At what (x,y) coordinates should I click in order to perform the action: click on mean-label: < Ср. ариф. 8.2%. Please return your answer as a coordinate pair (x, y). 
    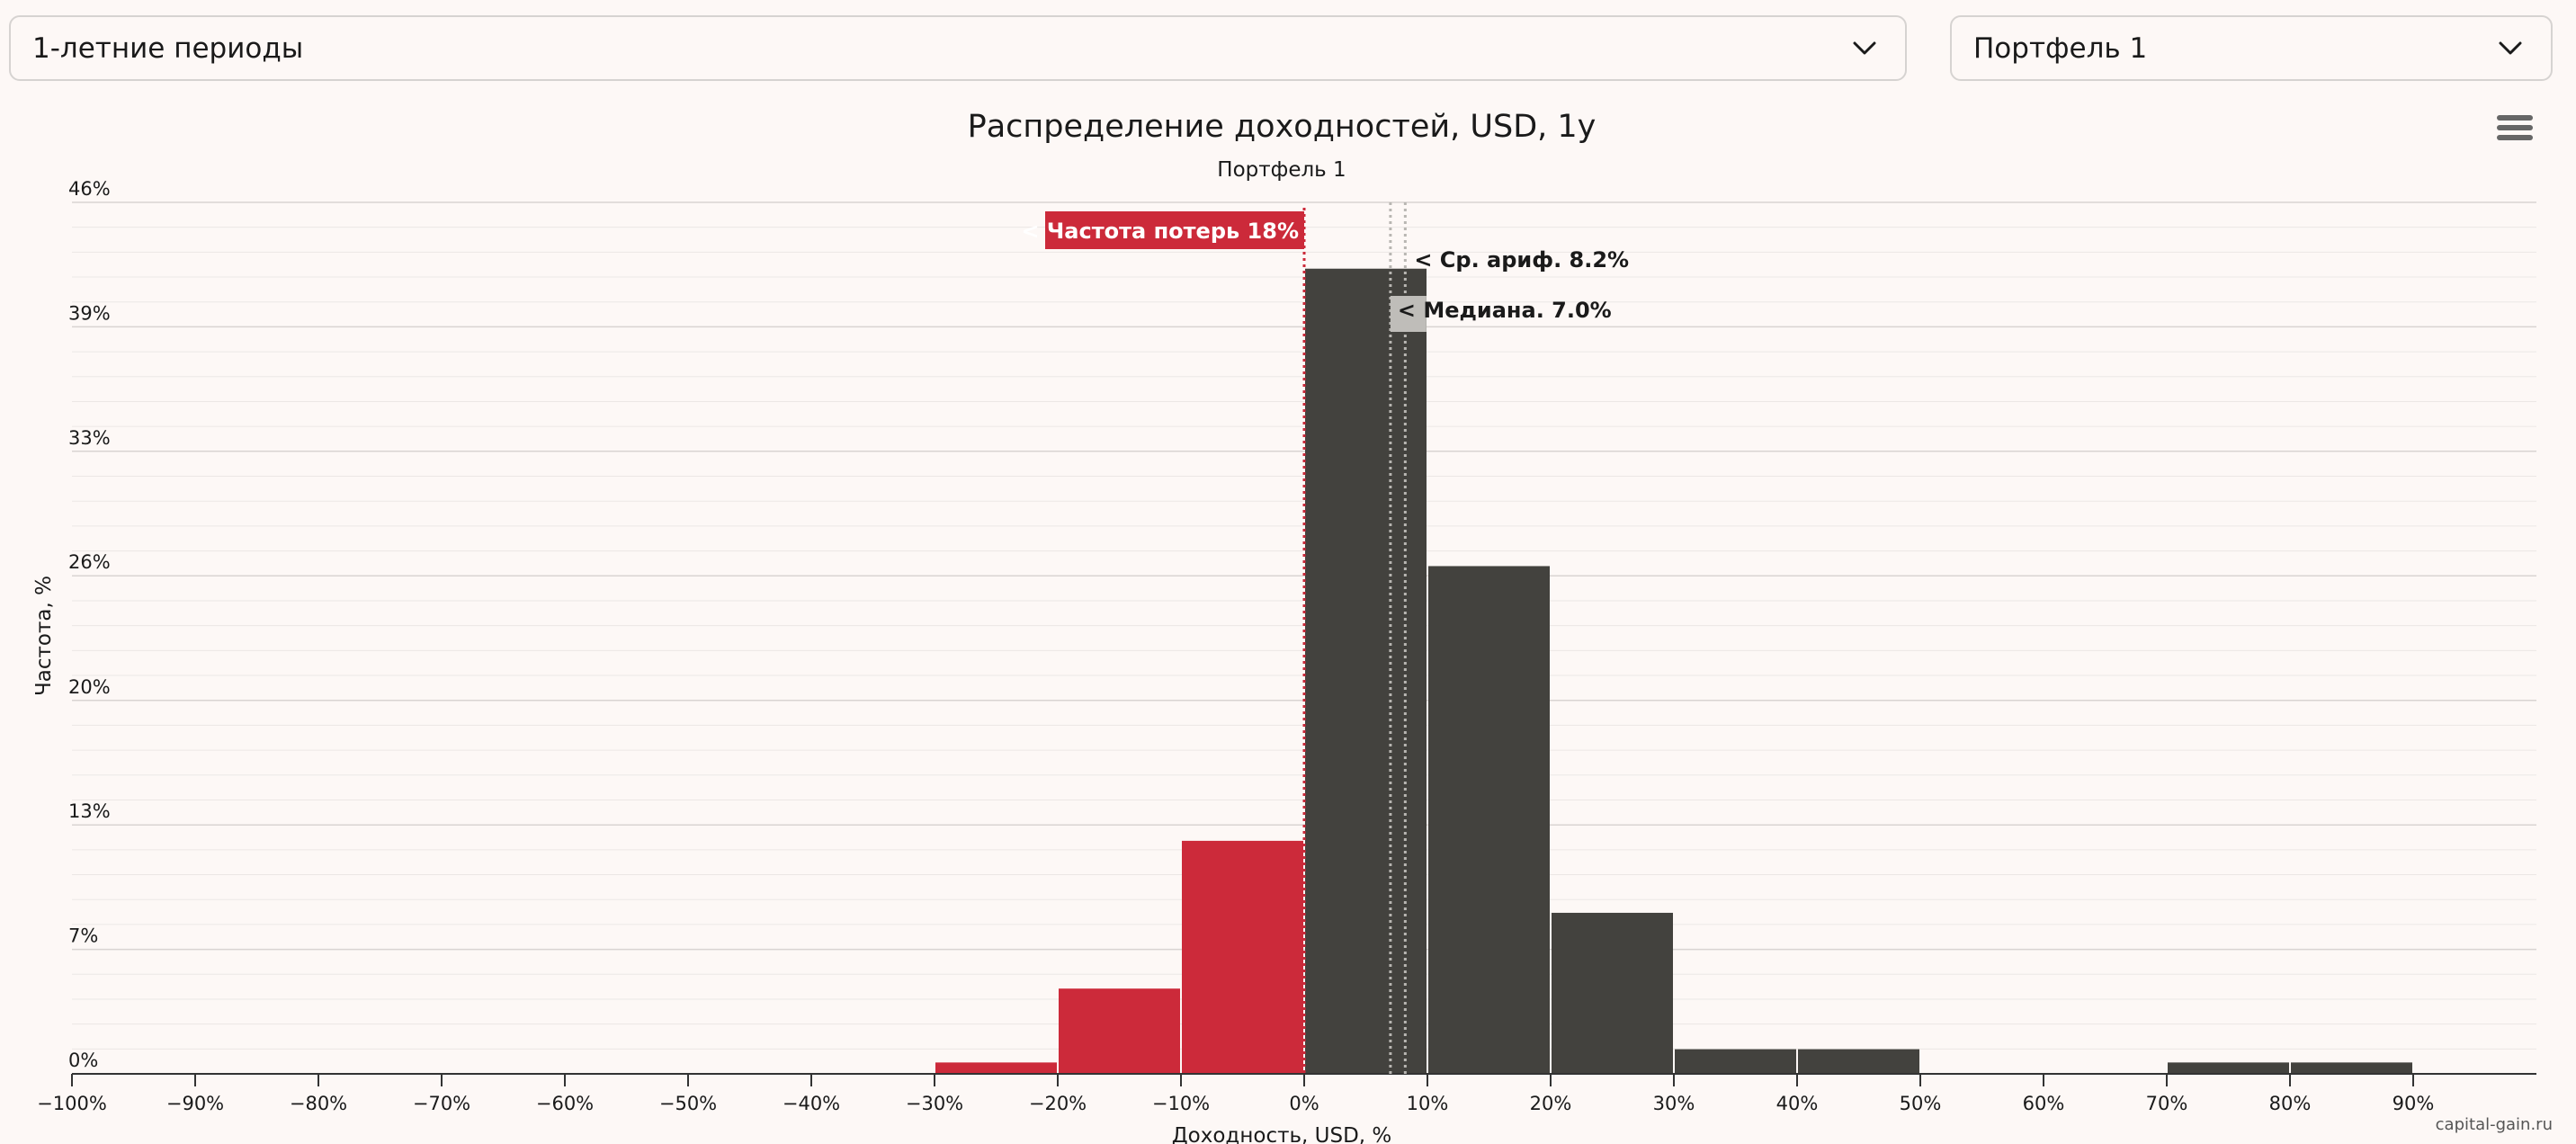
    Looking at the image, I should click on (1521, 260).